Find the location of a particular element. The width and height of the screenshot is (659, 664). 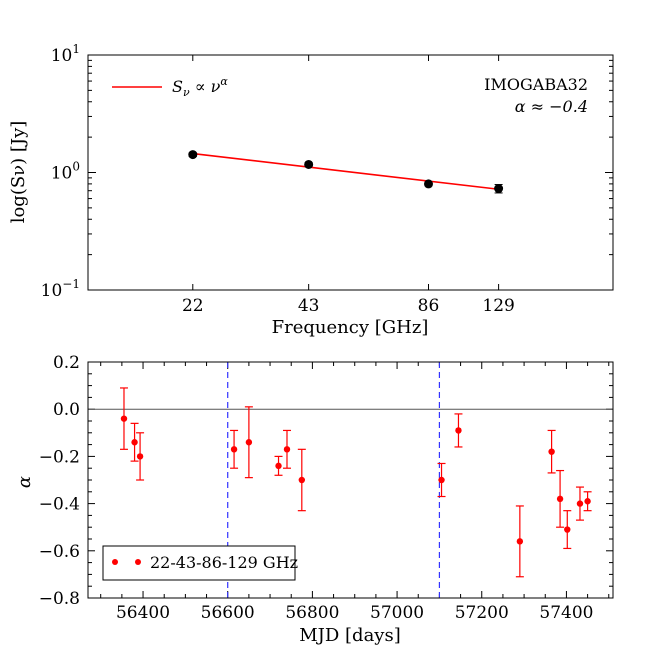

spectrum-source-annotation: IMOGABA32 is located at coordinates (536, 84).